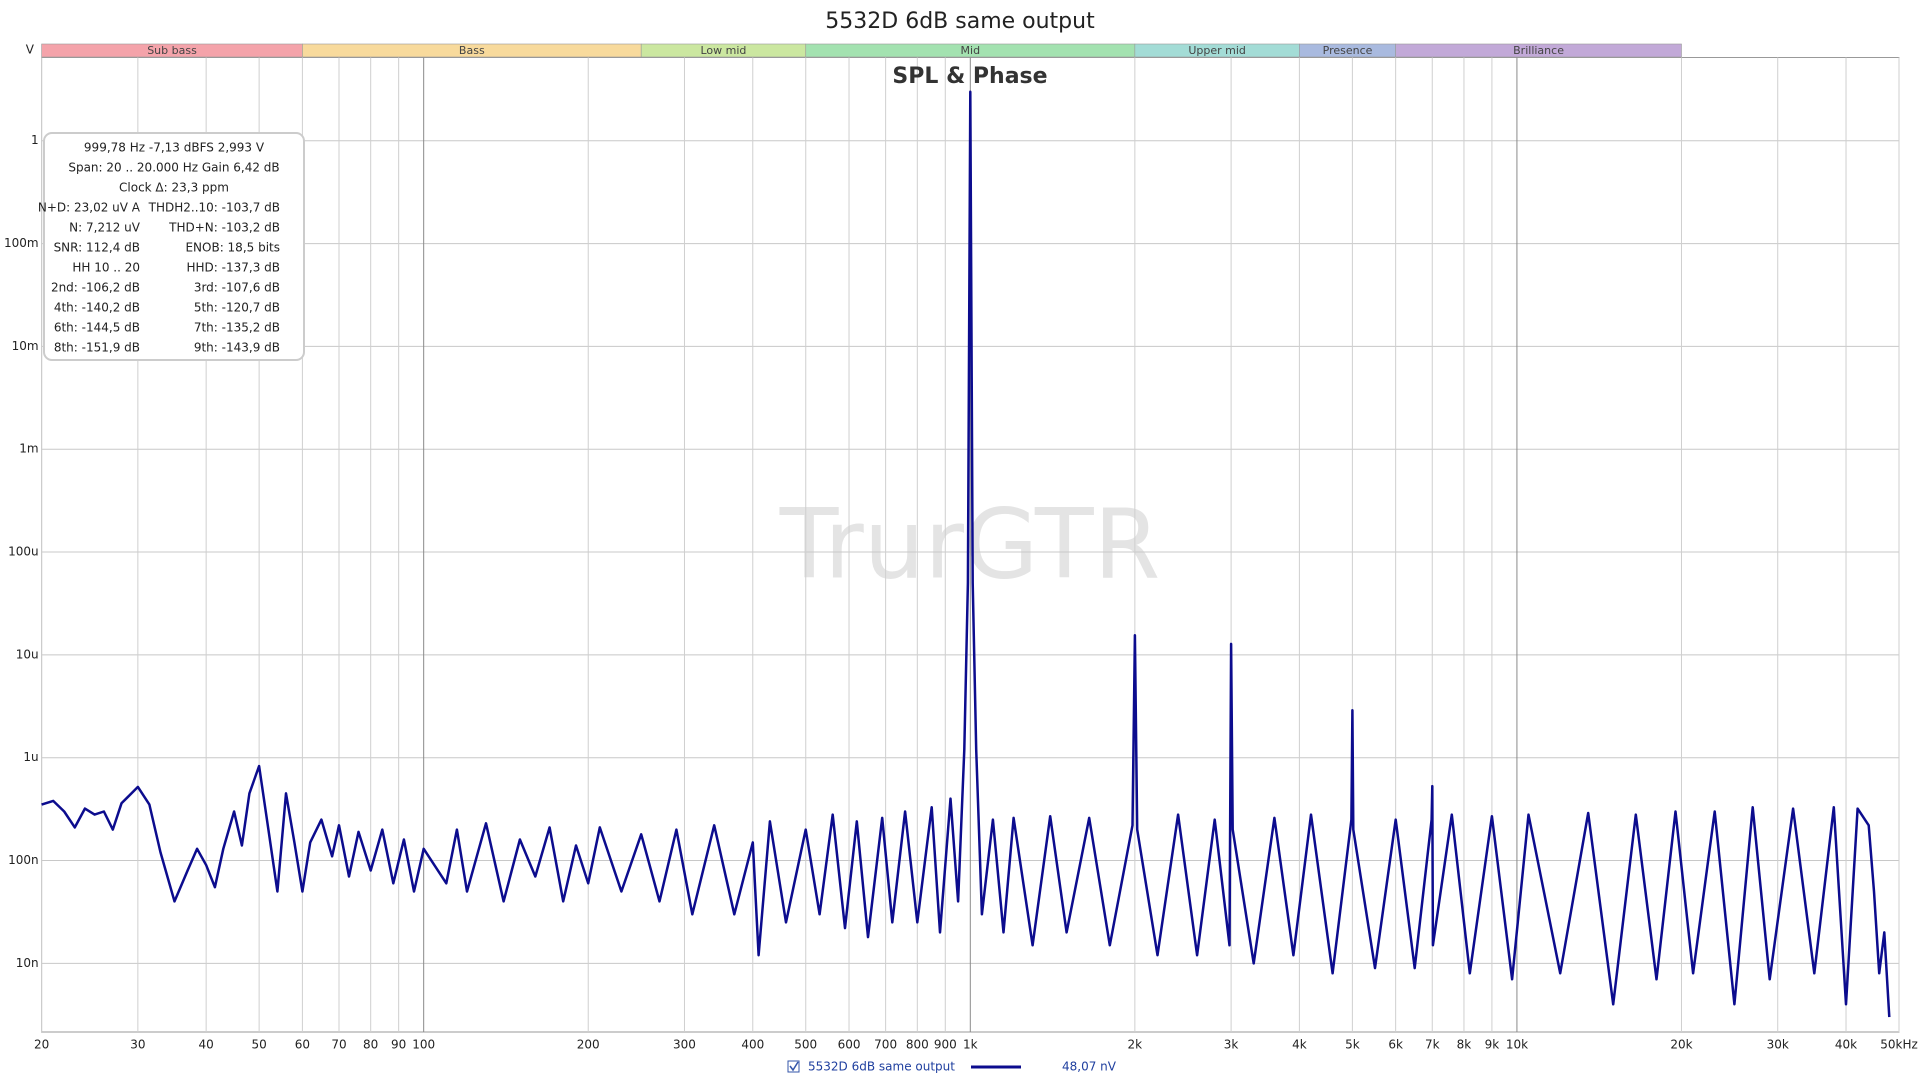 This screenshot has width=1920, height=1083. What do you see at coordinates (1492, 1045) in the screenshot?
I see `x-tick-label: 9k` at bounding box center [1492, 1045].